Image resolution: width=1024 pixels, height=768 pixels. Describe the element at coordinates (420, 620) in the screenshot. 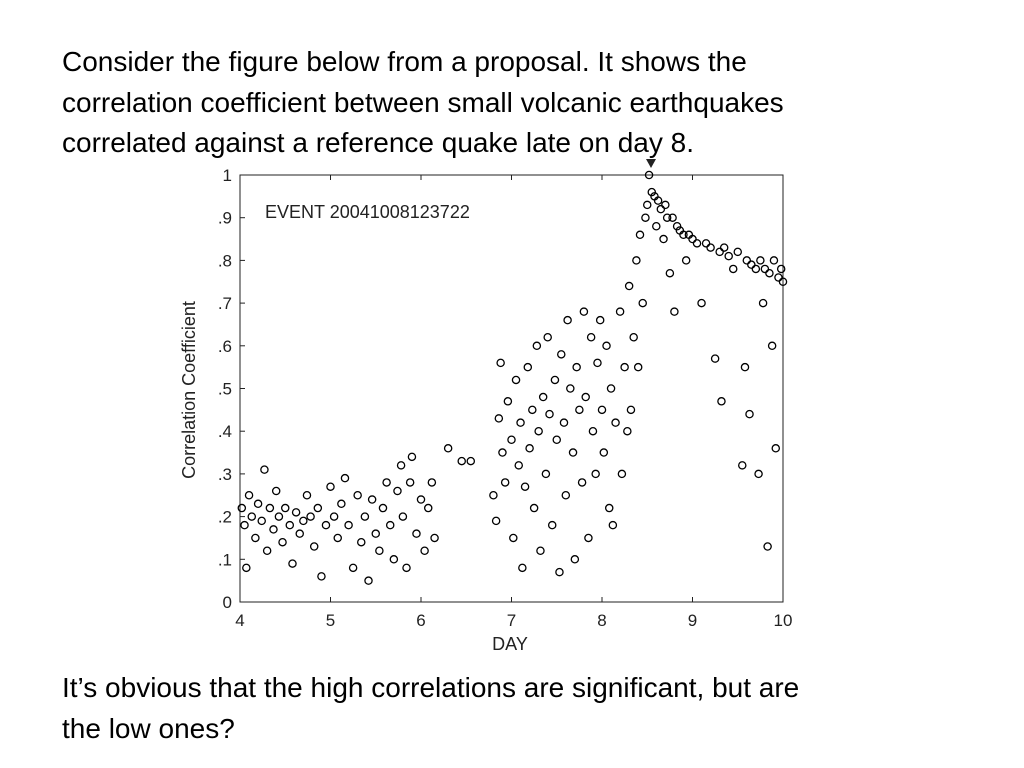

I see `x-tick-label: 6` at that location.